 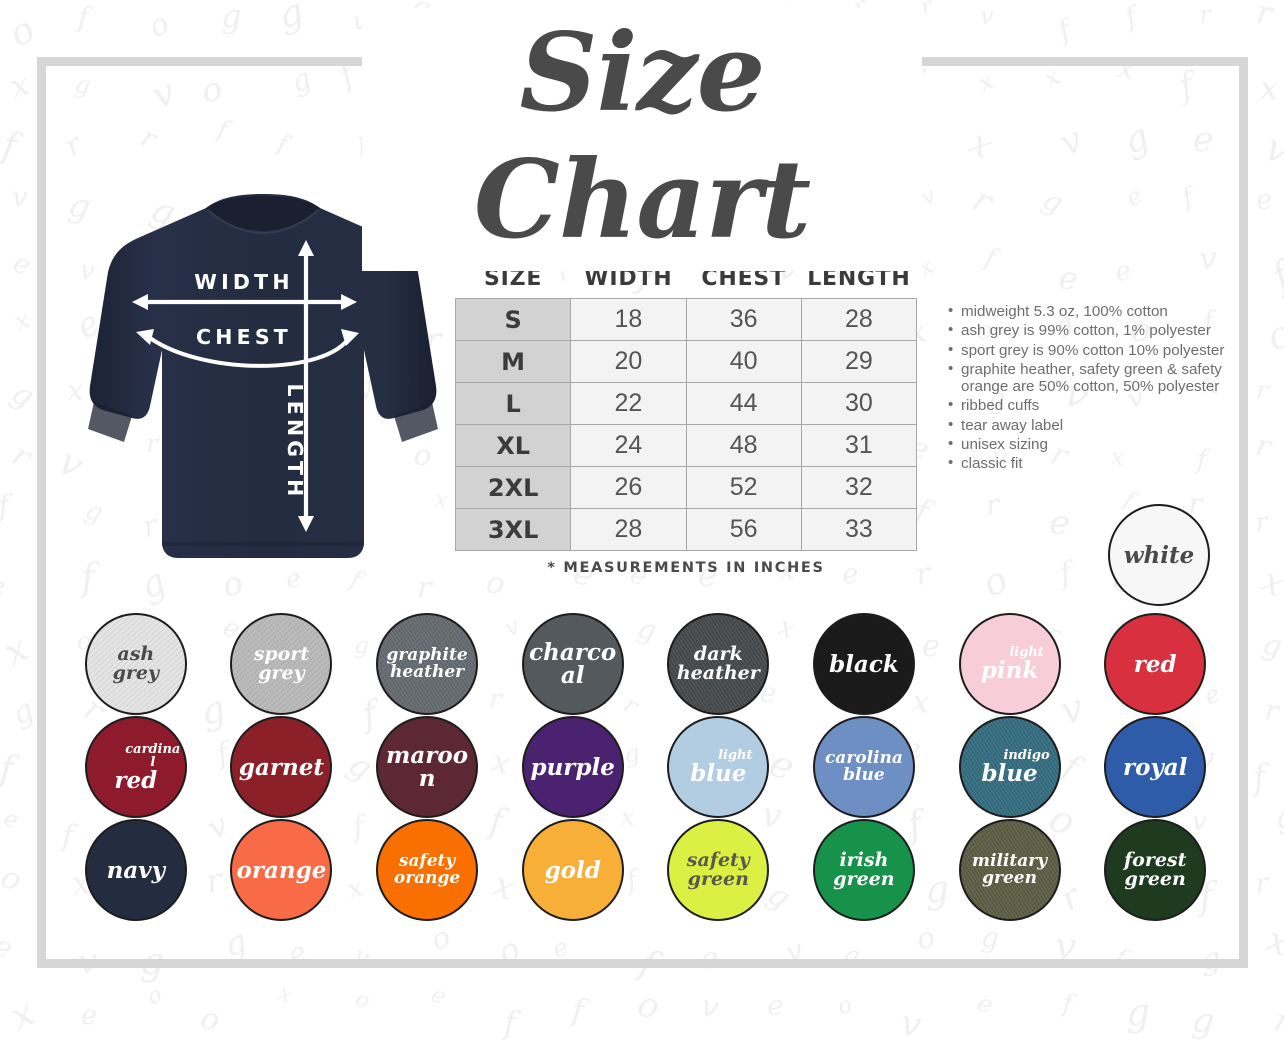 I want to click on color-swatch-purple: purple, so click(x=572, y=767).